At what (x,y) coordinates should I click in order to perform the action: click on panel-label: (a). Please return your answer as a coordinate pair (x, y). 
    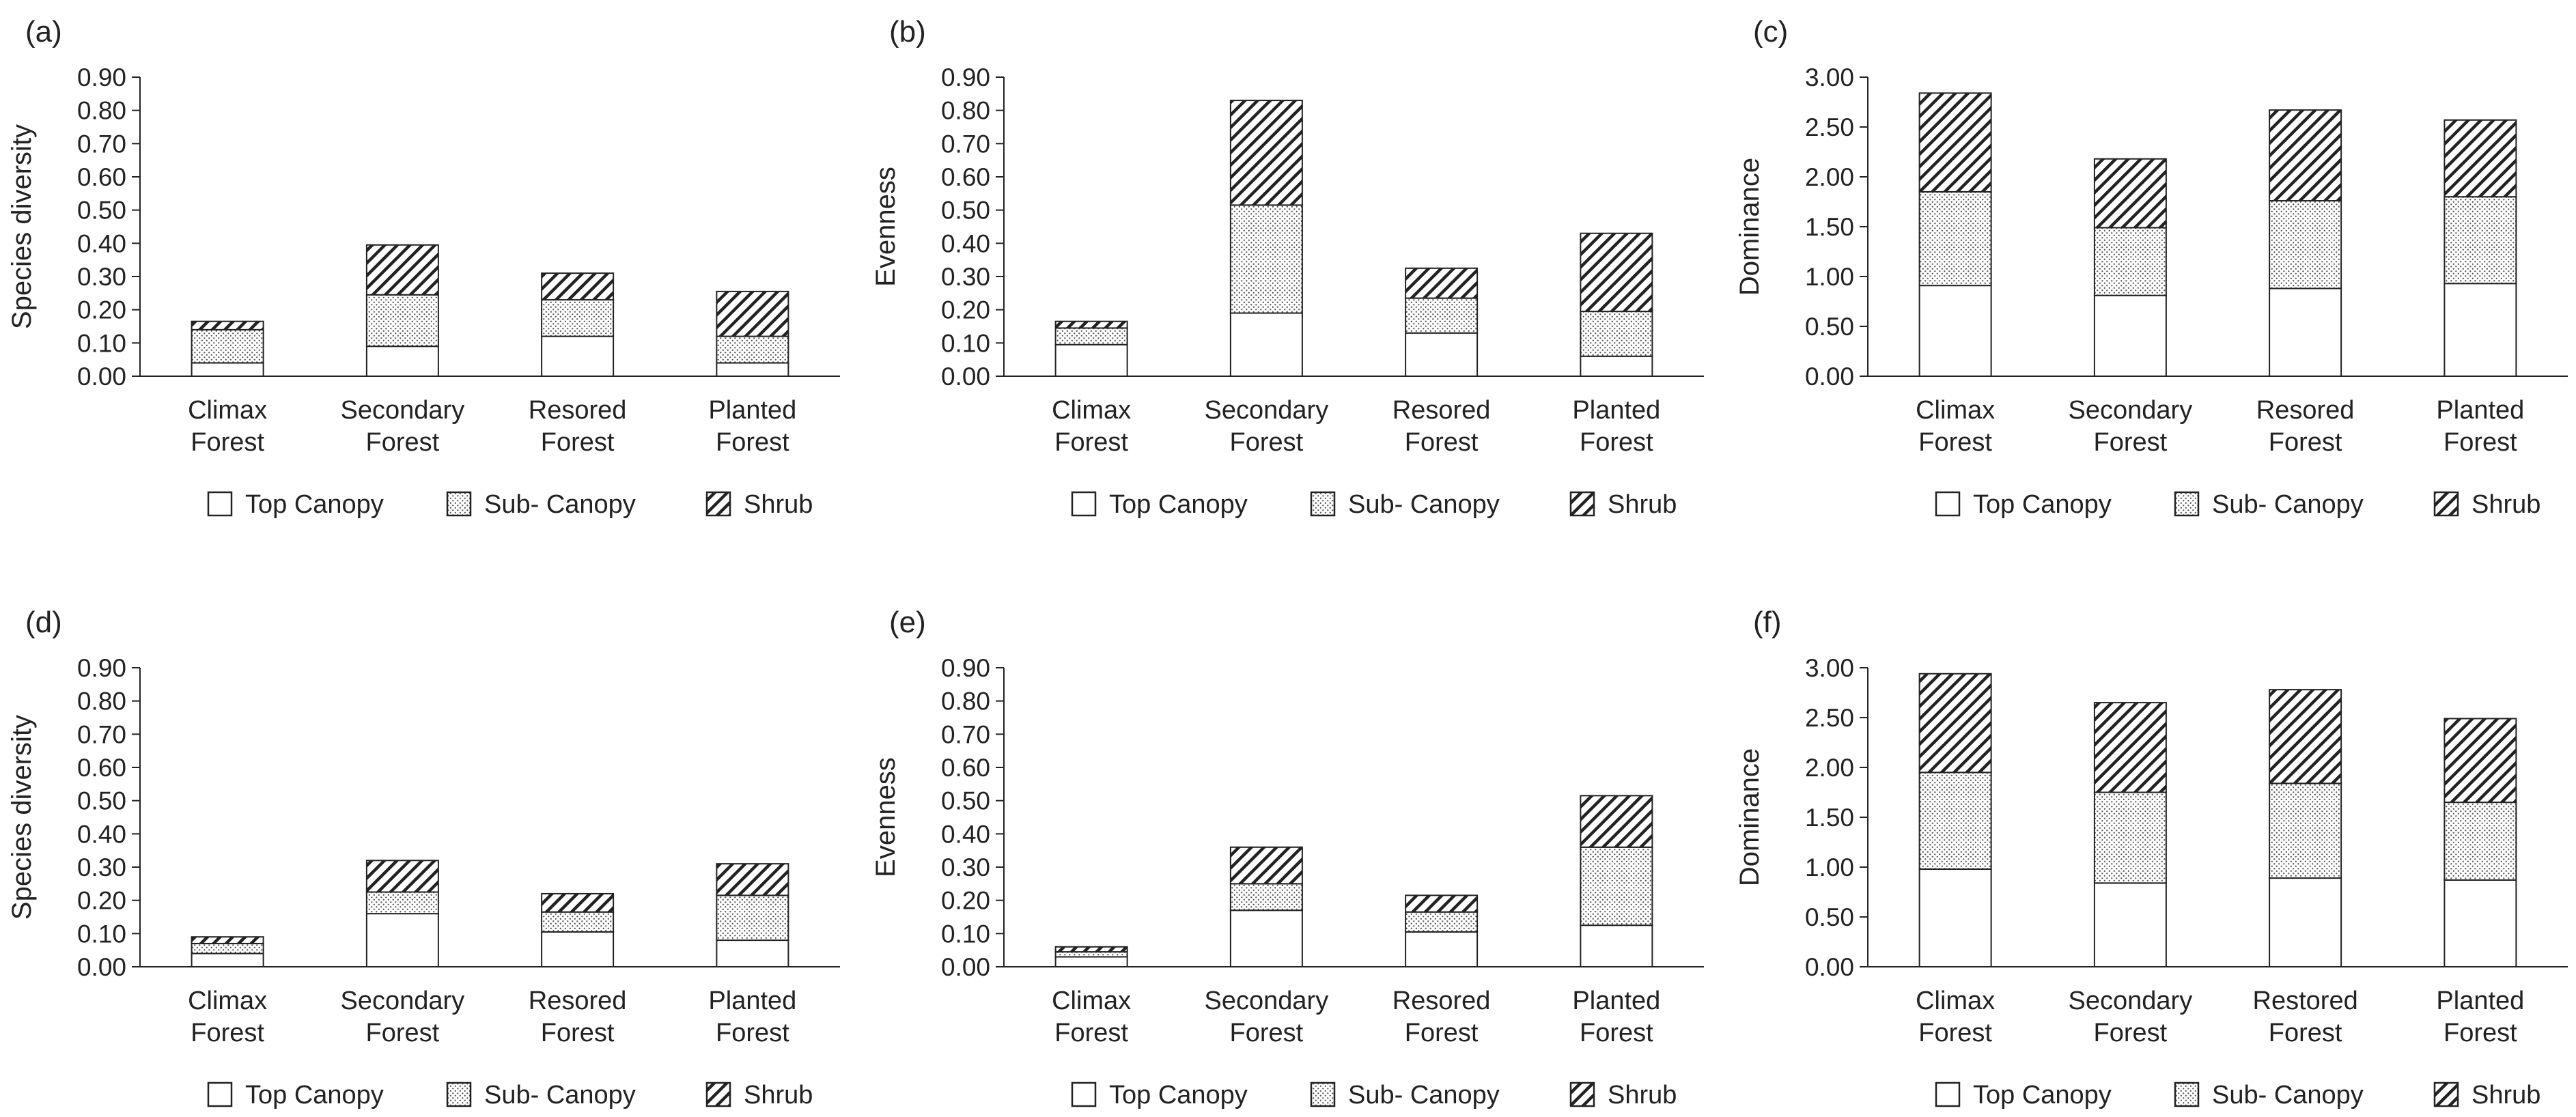
    Looking at the image, I should click on (43, 31).